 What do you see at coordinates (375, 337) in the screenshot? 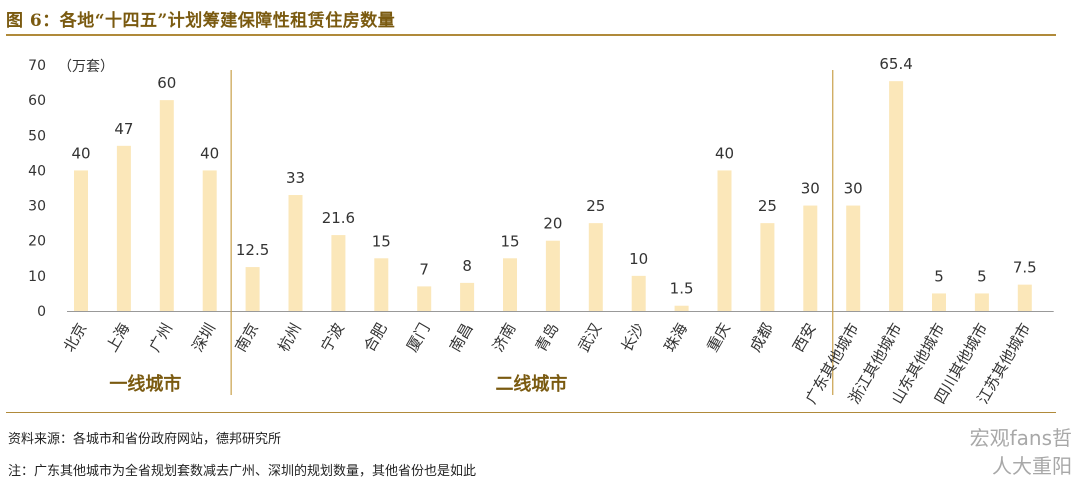
I see `x-tick-label: 合肥` at bounding box center [375, 337].